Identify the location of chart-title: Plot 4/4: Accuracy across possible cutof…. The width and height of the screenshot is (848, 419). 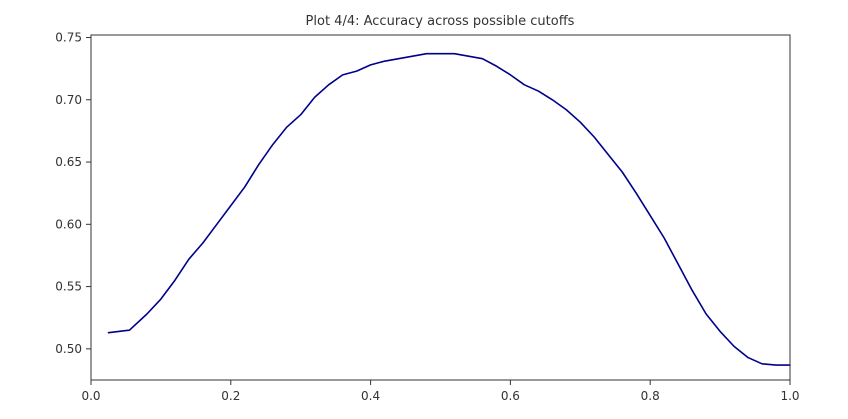
(440, 21).